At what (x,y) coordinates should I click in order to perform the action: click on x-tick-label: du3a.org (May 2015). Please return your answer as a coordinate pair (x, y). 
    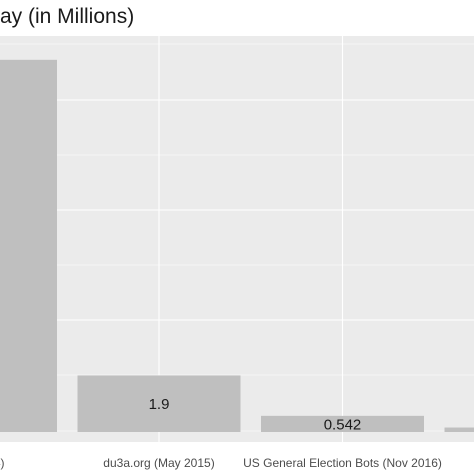
    Looking at the image, I should click on (158, 463).